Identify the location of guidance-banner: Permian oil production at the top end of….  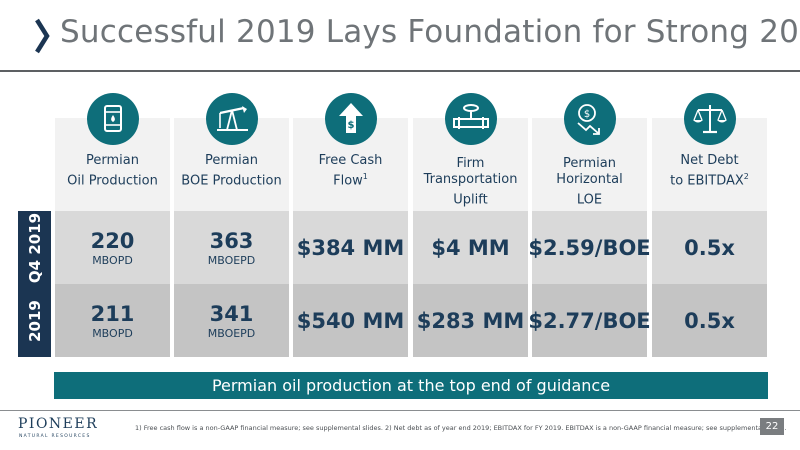
(411, 385).